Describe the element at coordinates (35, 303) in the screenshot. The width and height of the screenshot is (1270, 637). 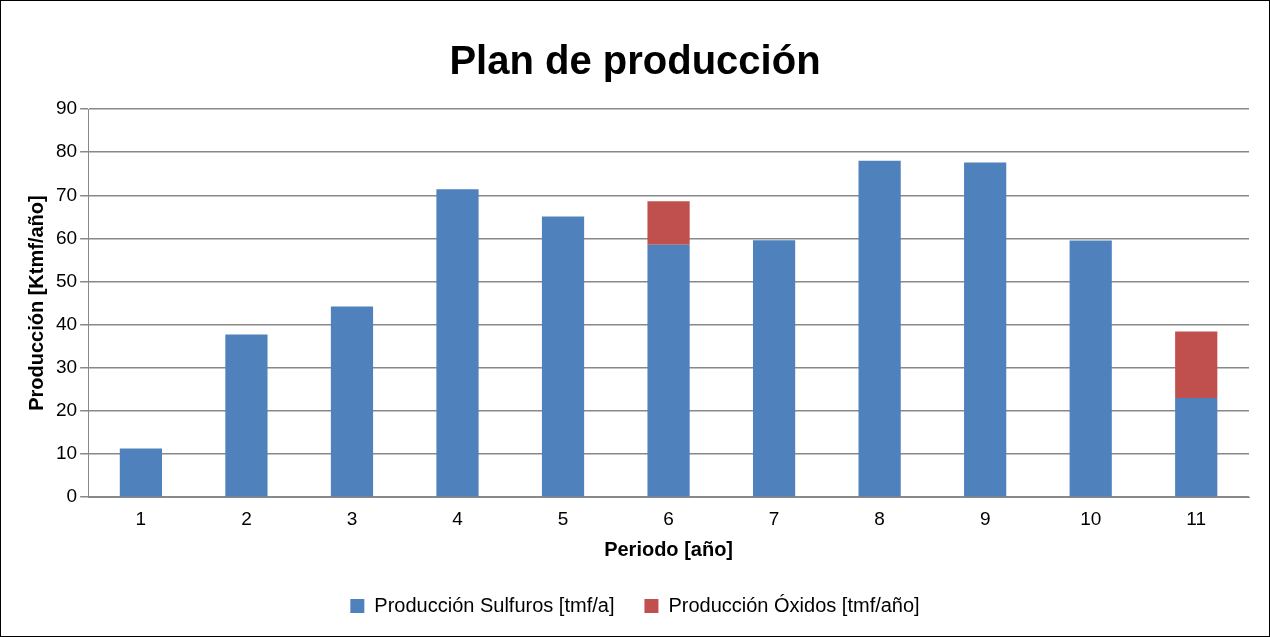
I see `y-axis-title: Producción [Ktmf/año]` at that location.